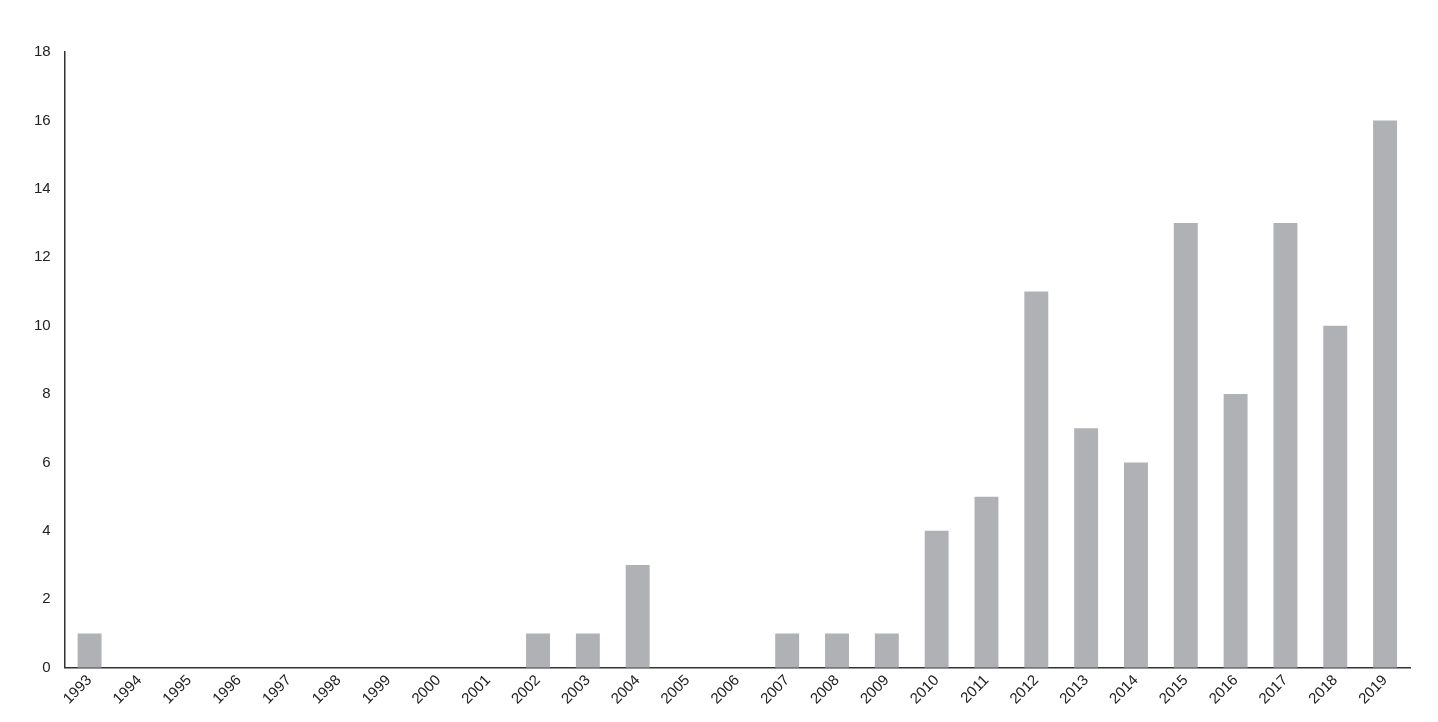  I want to click on y-tick-label: 18, so click(42, 51).